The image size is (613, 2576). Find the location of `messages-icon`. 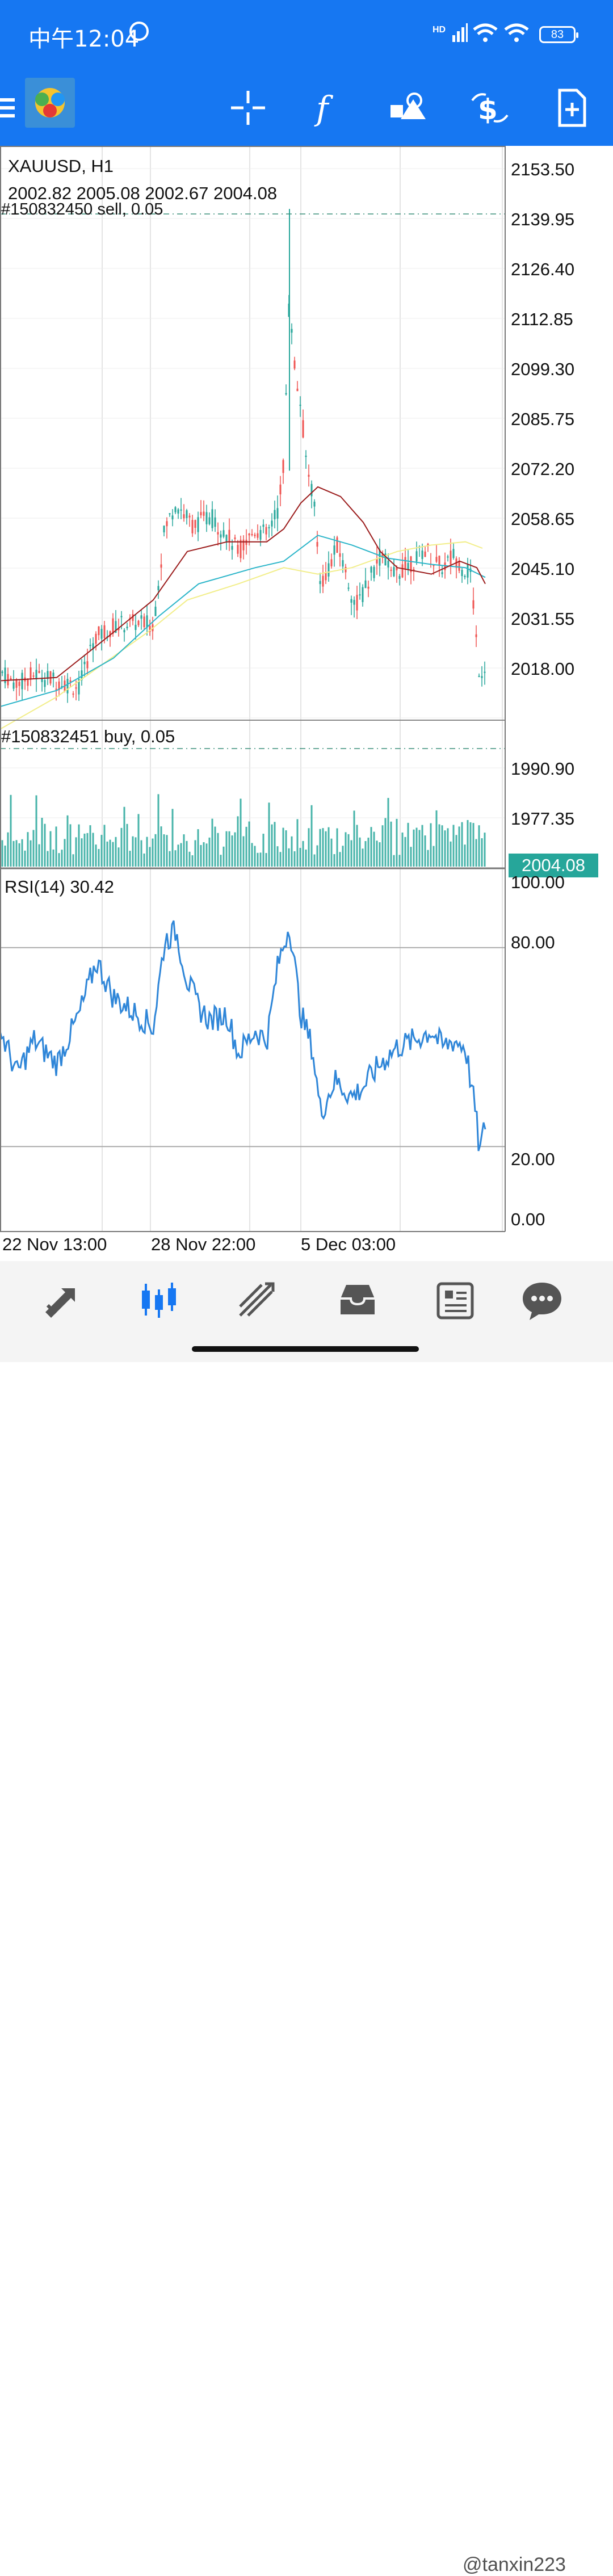

messages-icon is located at coordinates (542, 1300).